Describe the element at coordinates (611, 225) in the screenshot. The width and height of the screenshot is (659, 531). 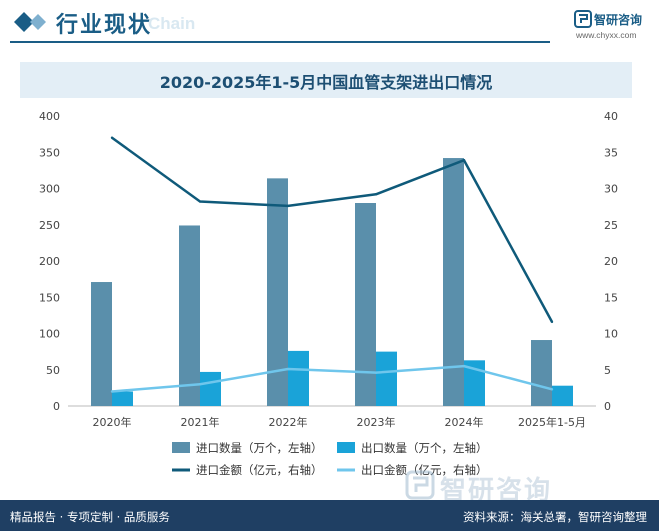
I see `y-right-tick-label: 25` at that location.